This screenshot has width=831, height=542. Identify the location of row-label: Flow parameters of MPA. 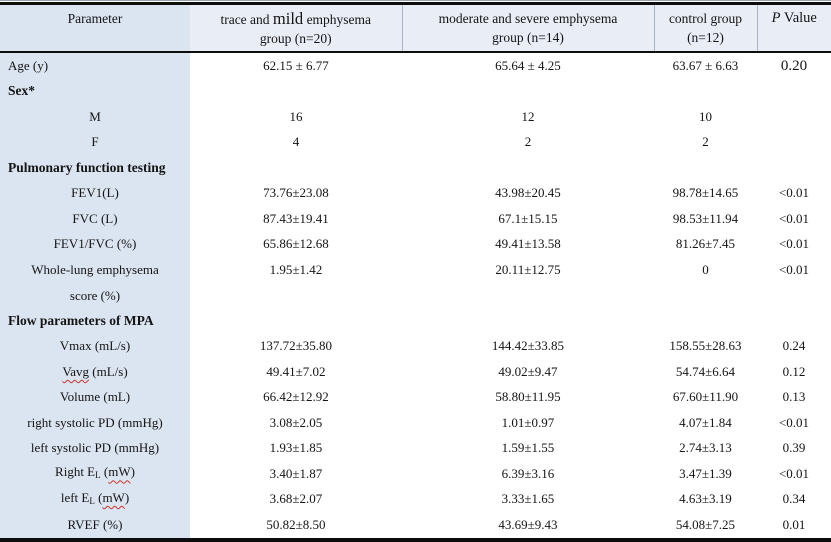
(95, 321).